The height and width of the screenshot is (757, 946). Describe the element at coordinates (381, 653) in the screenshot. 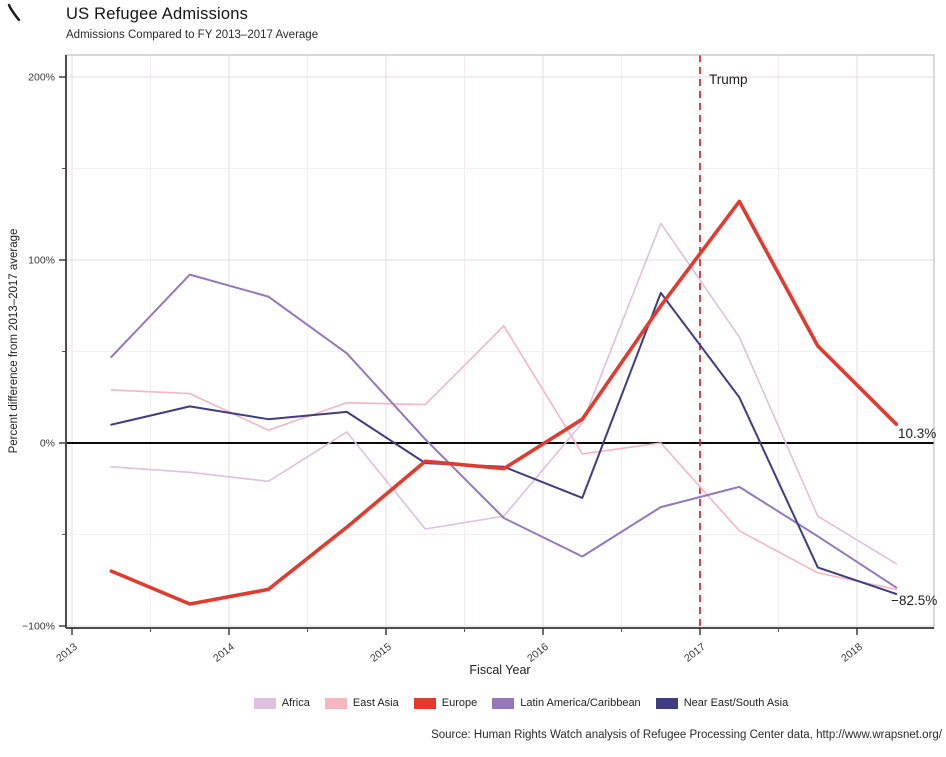

I see `x-tick-label: 2015` at that location.